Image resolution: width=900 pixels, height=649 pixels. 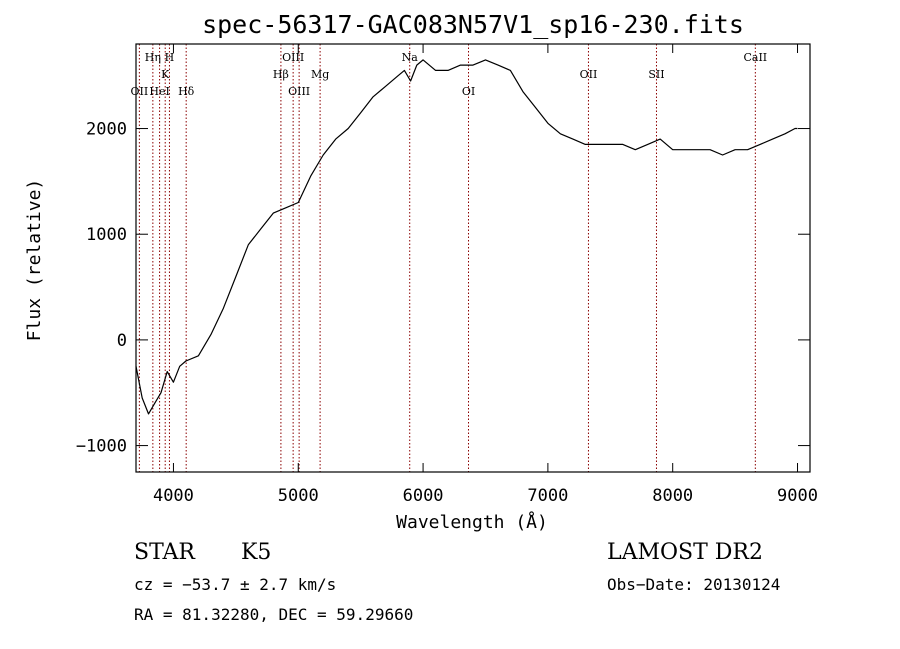 I want to click on line-marker-label-14: CaII, so click(x=755, y=57).